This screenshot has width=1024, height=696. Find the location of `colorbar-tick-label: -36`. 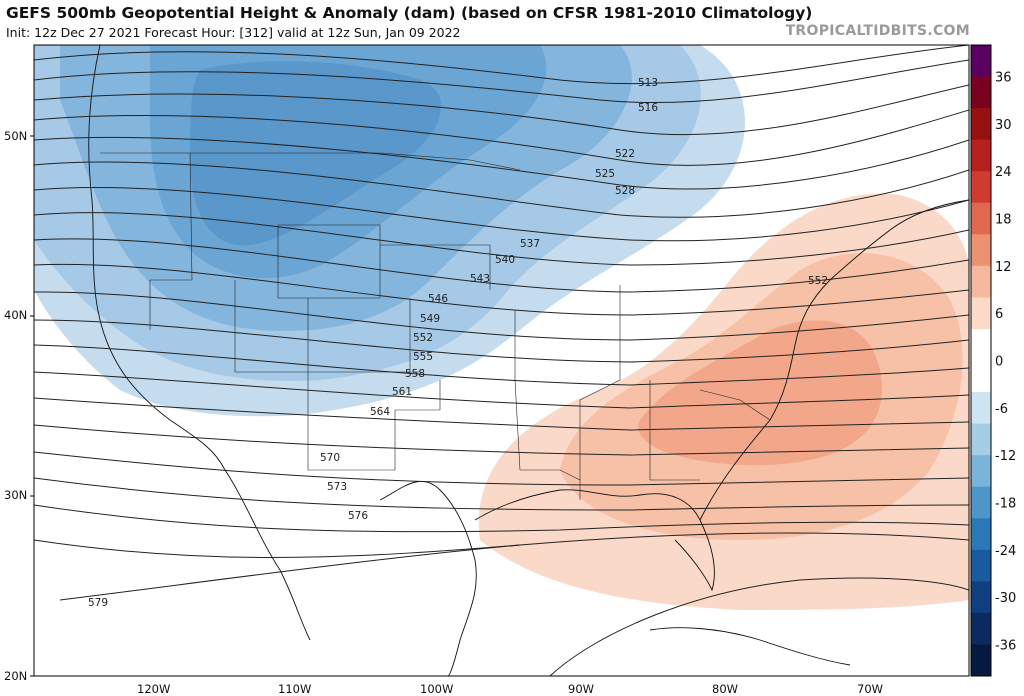

colorbar-tick-label: -36 is located at coordinates (1005, 645).